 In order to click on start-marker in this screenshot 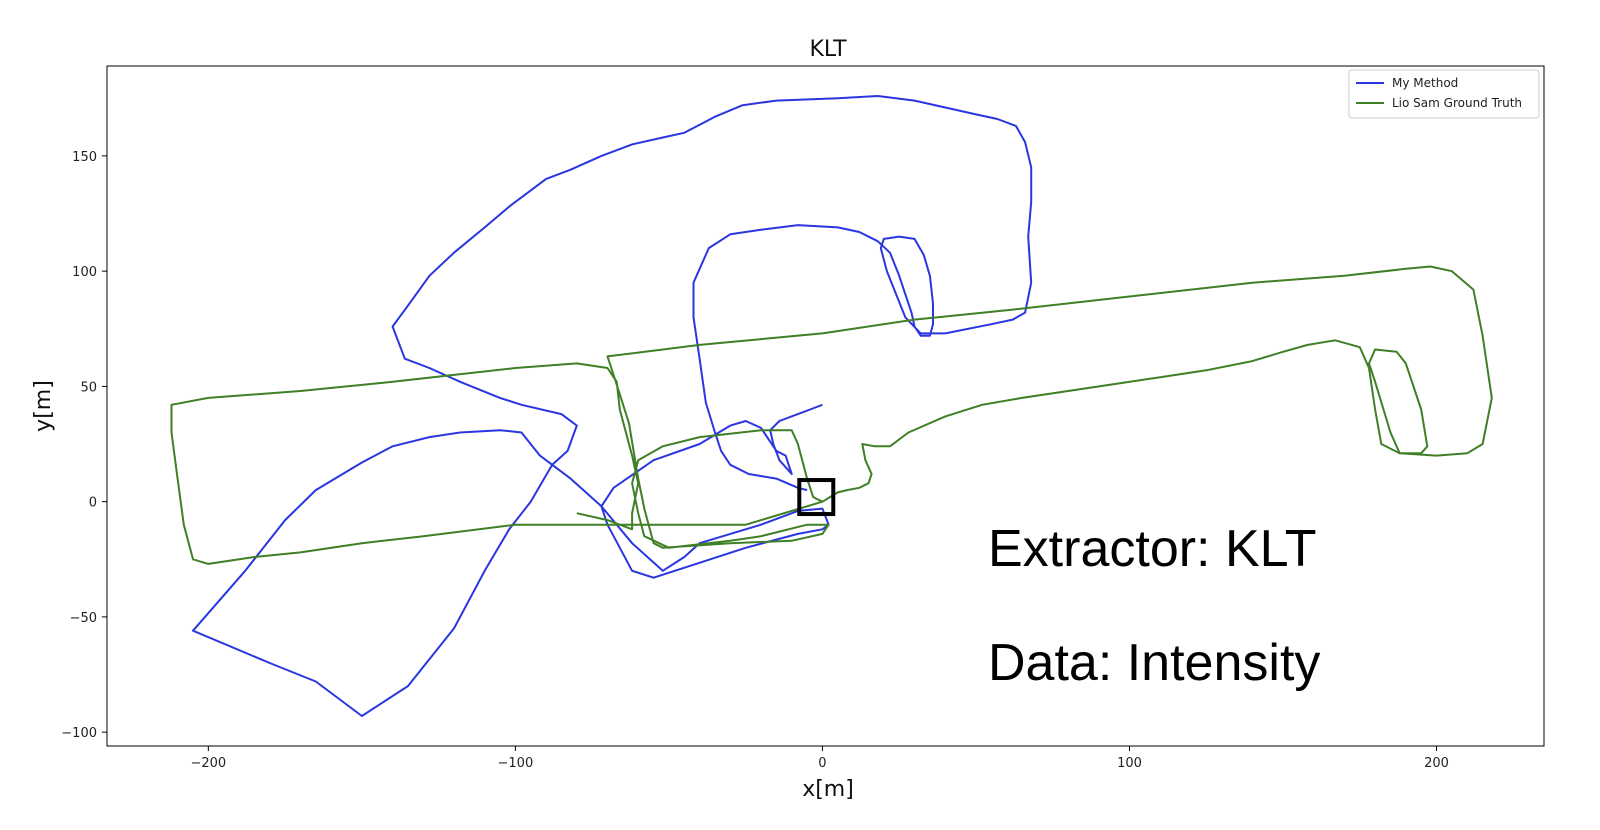, I will do `click(816, 497)`.